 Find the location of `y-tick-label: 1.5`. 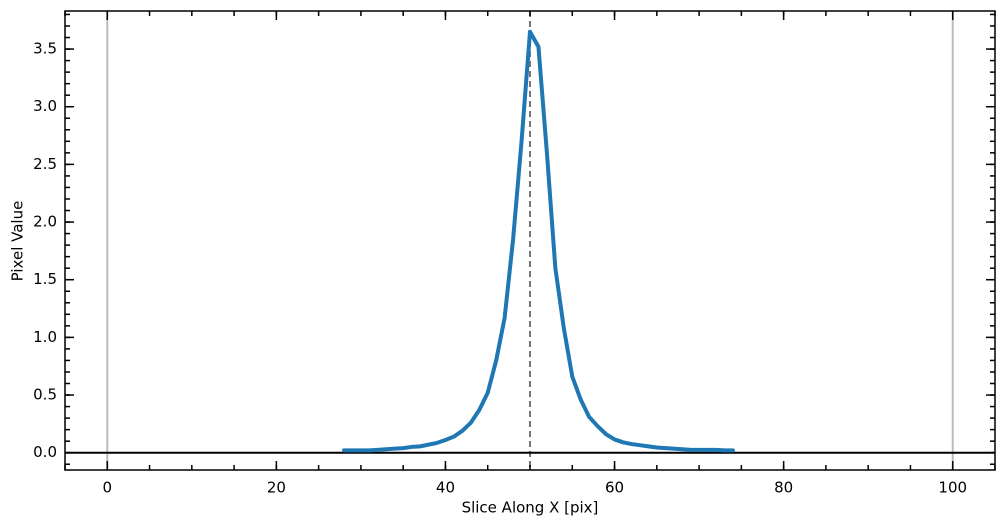

y-tick-label: 1.5 is located at coordinates (45, 279).